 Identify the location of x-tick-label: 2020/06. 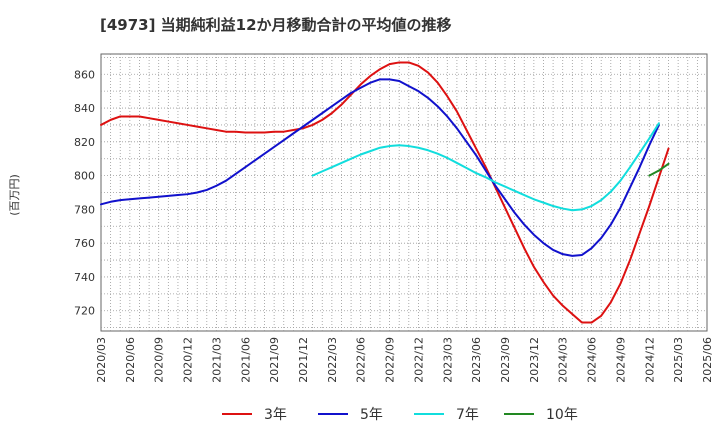
(130, 360).